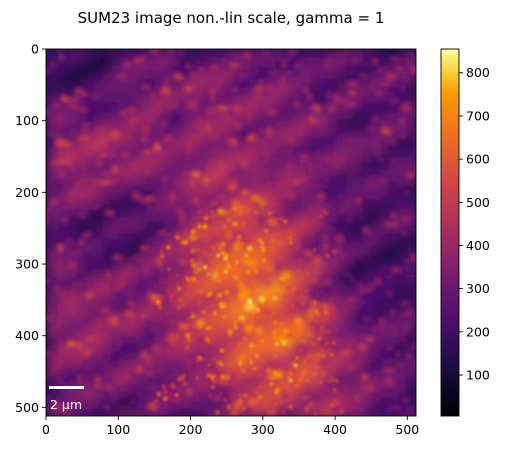 The height and width of the screenshot is (451, 505). I want to click on x-tick-label: 500, so click(407, 429).